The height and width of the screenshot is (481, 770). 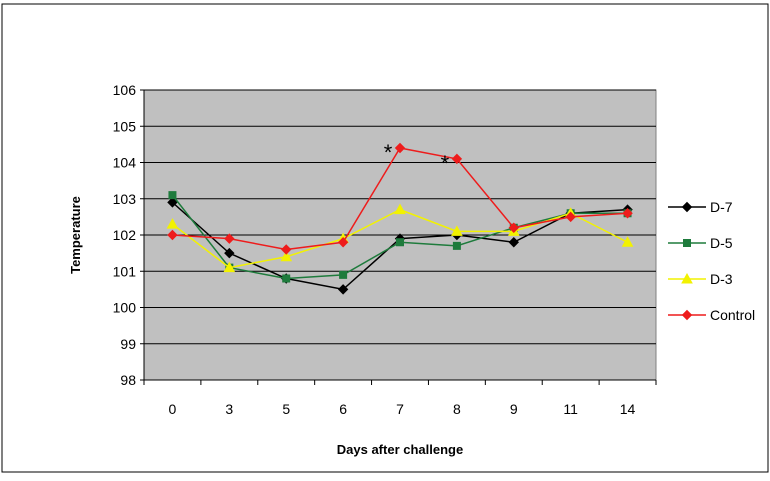 What do you see at coordinates (125, 308) in the screenshot?
I see `y-tick-label: 100` at bounding box center [125, 308].